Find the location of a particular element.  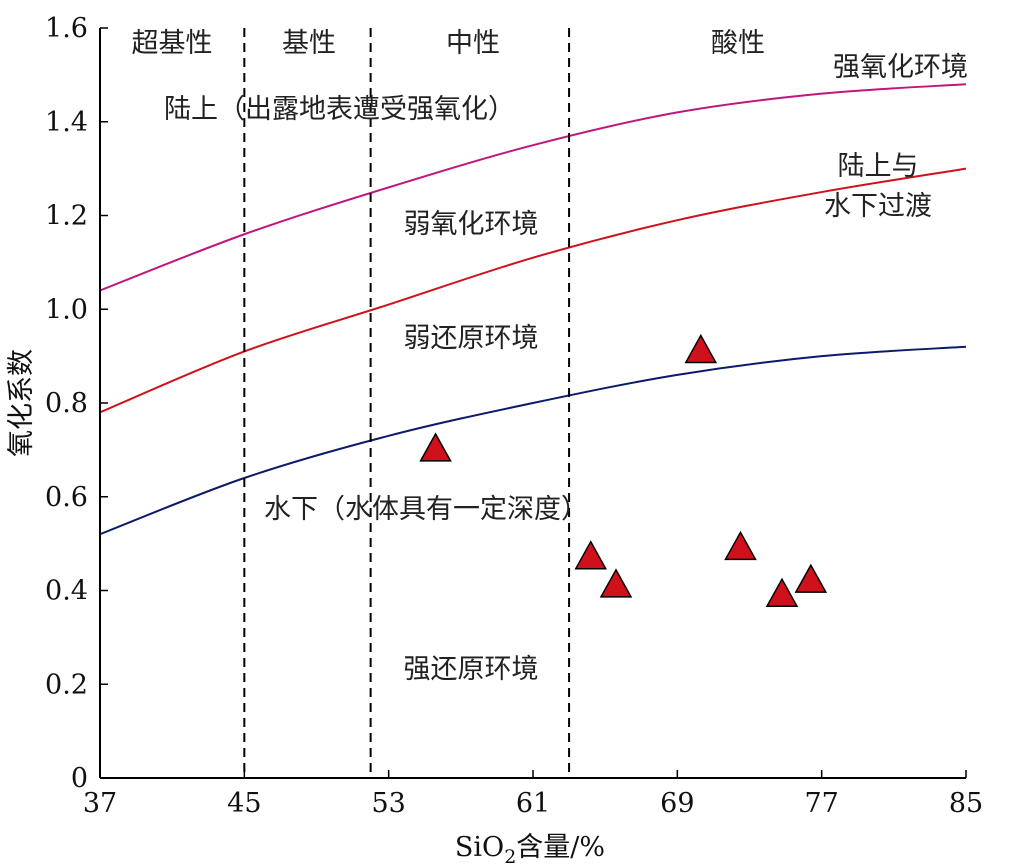

x-axis-title: SiO2含量/% is located at coordinates (530, 849).